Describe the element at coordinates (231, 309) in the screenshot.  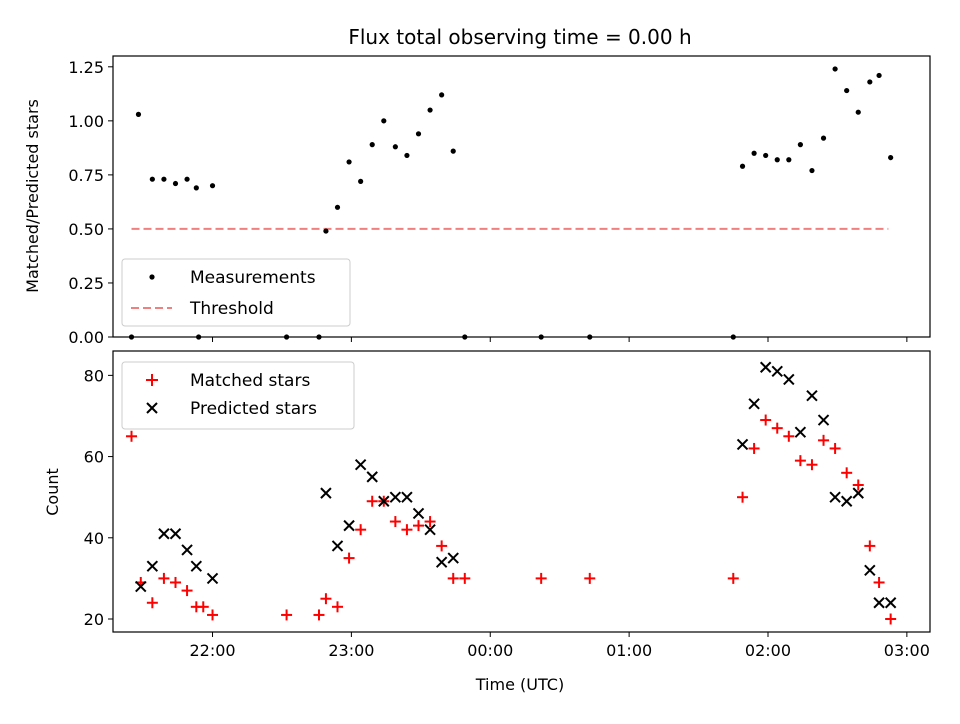
I see `legend-threshold-label: Threshold` at that location.